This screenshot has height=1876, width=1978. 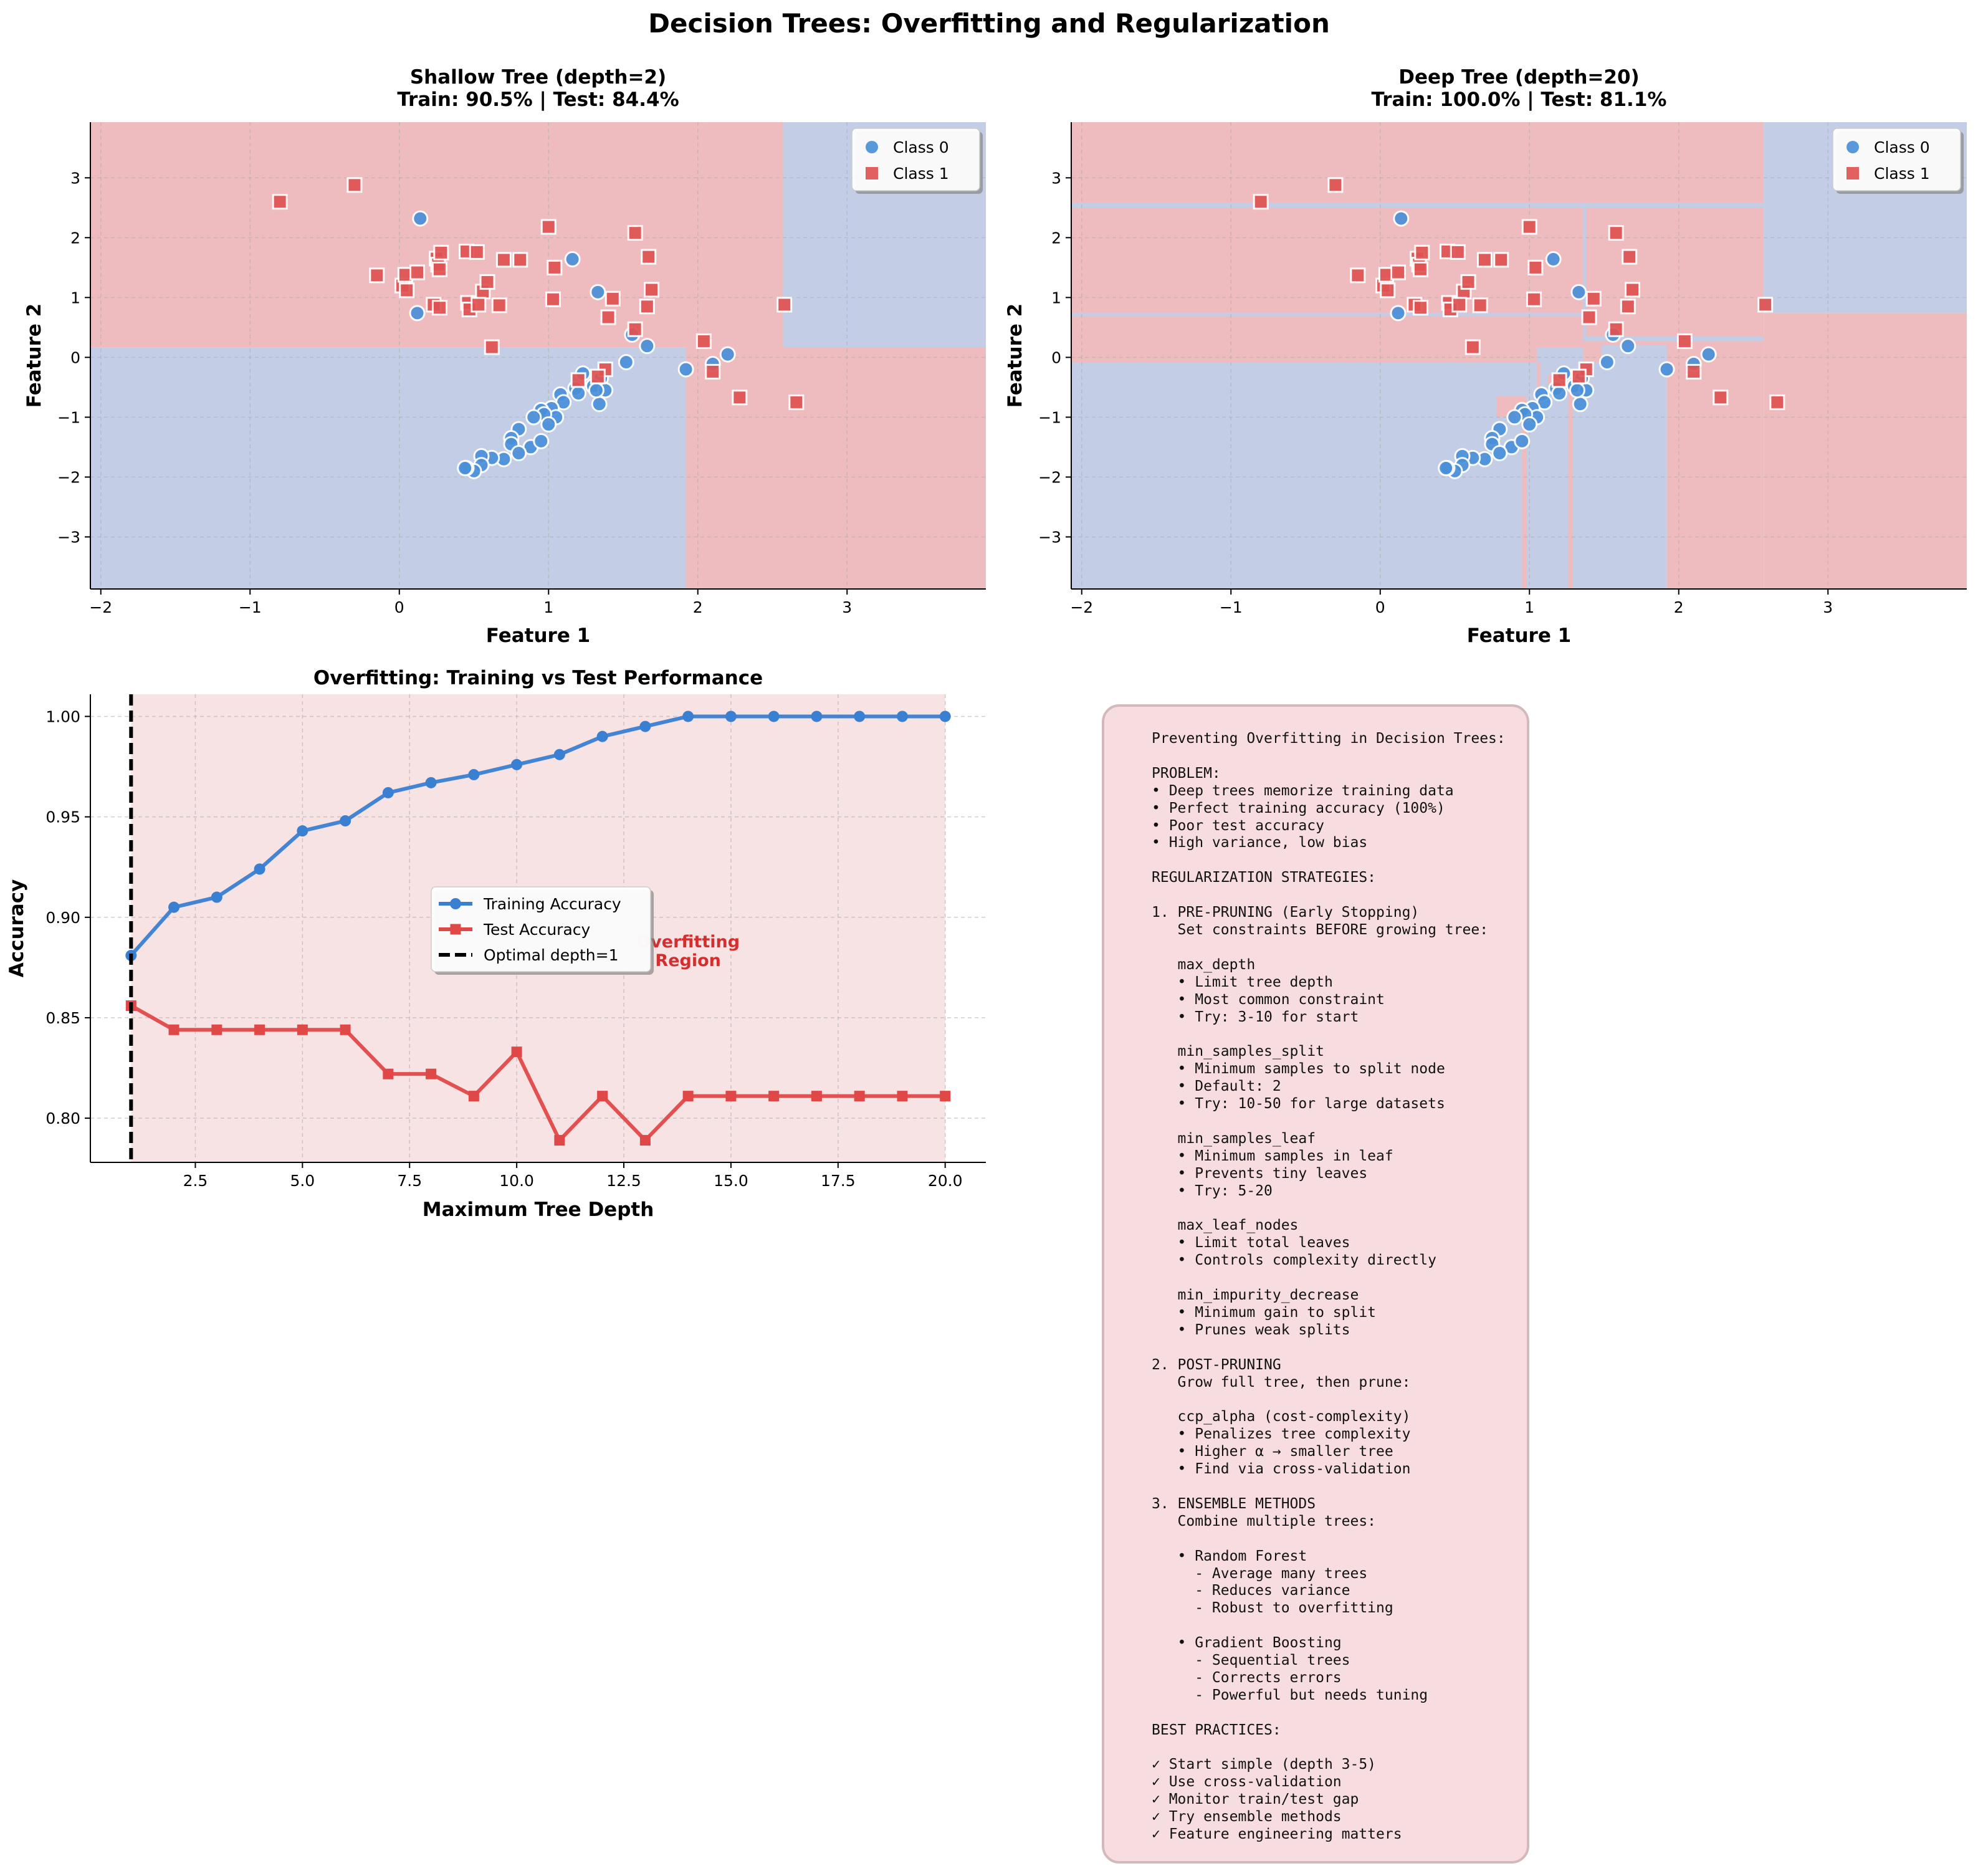 What do you see at coordinates (75, 298) in the screenshot?
I see `y-tick-label: 1` at bounding box center [75, 298].